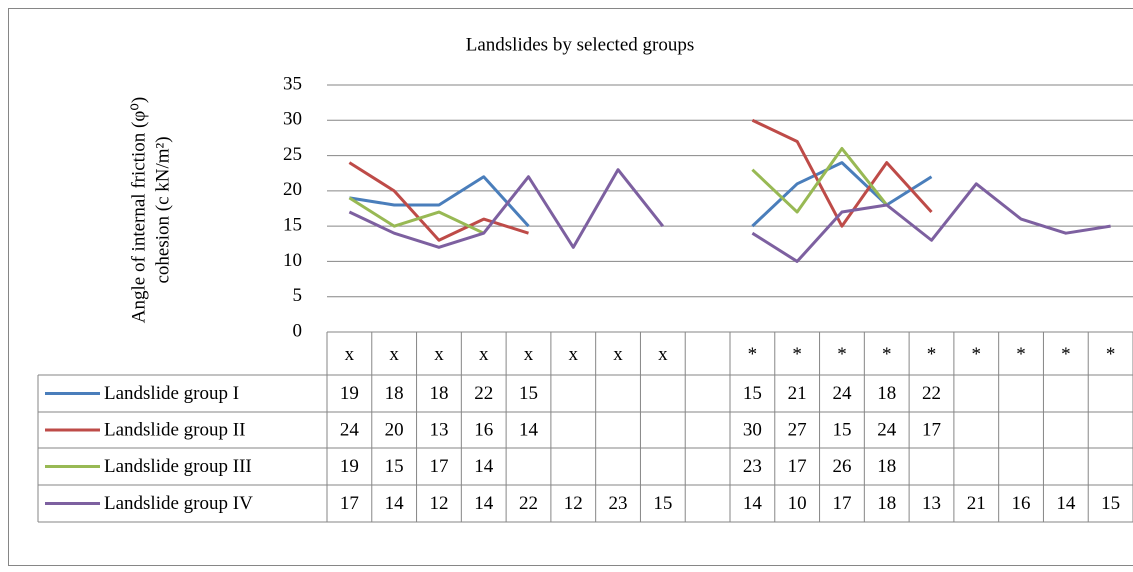 The height and width of the screenshot is (572, 1133). Describe the element at coordinates (298, 330) in the screenshot. I see `y-tick-label: 0` at that location.